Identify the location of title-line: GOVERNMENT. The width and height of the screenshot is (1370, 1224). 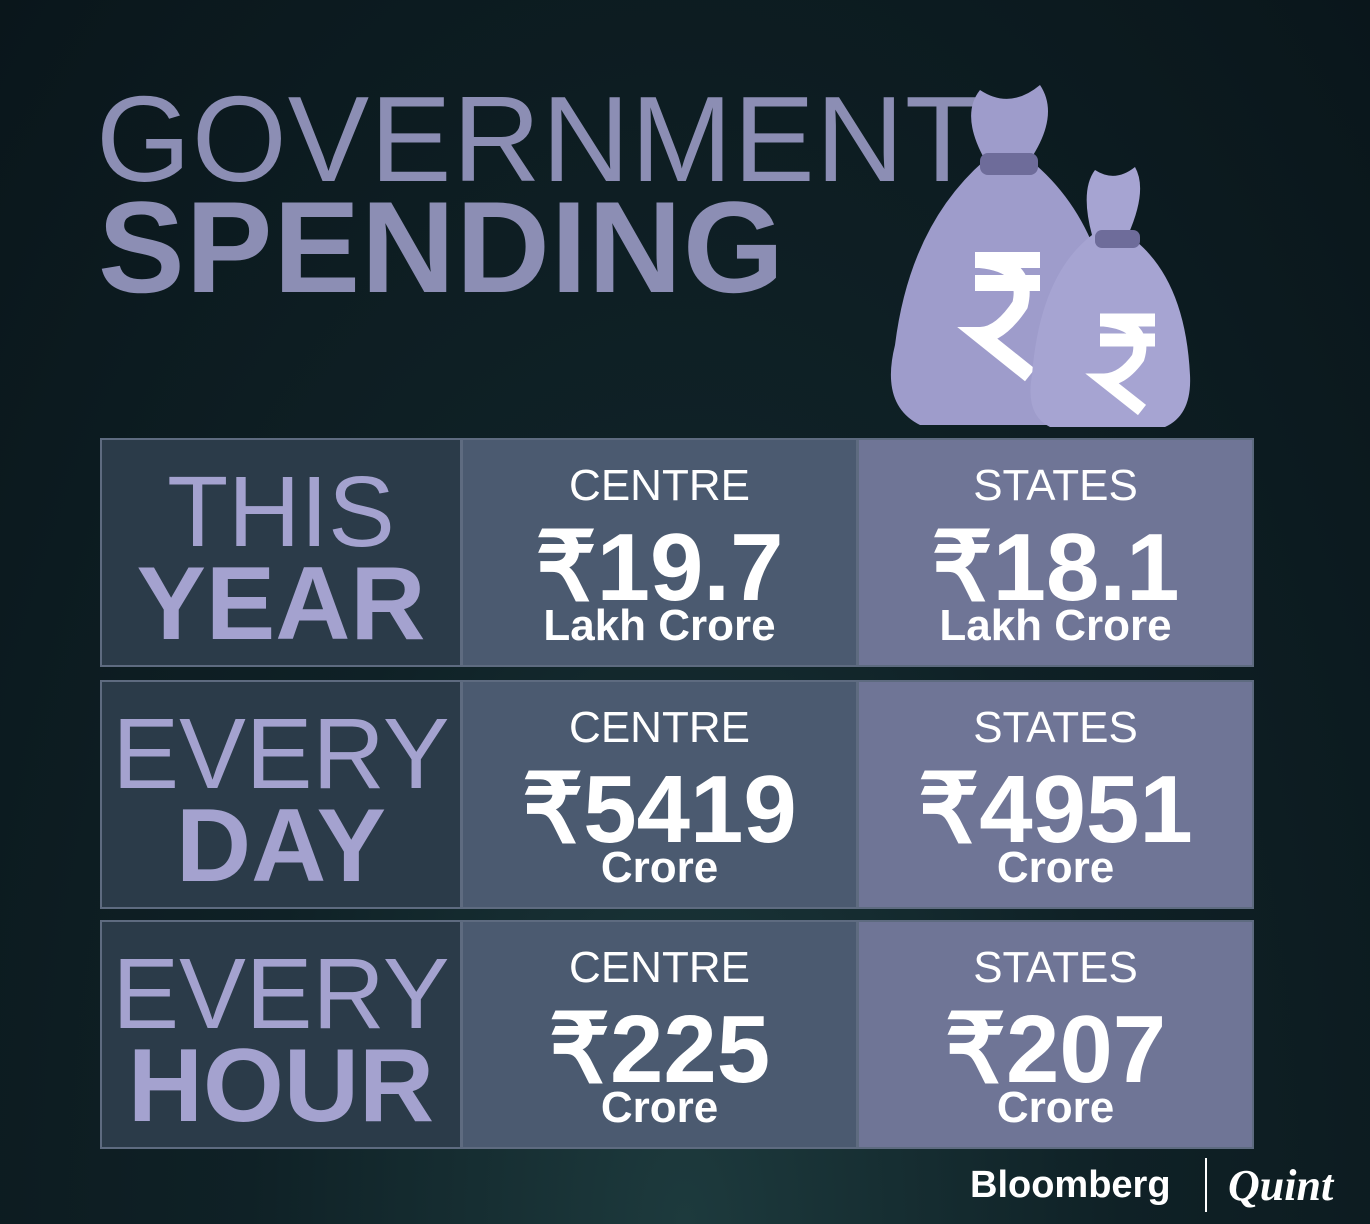
(538, 139).